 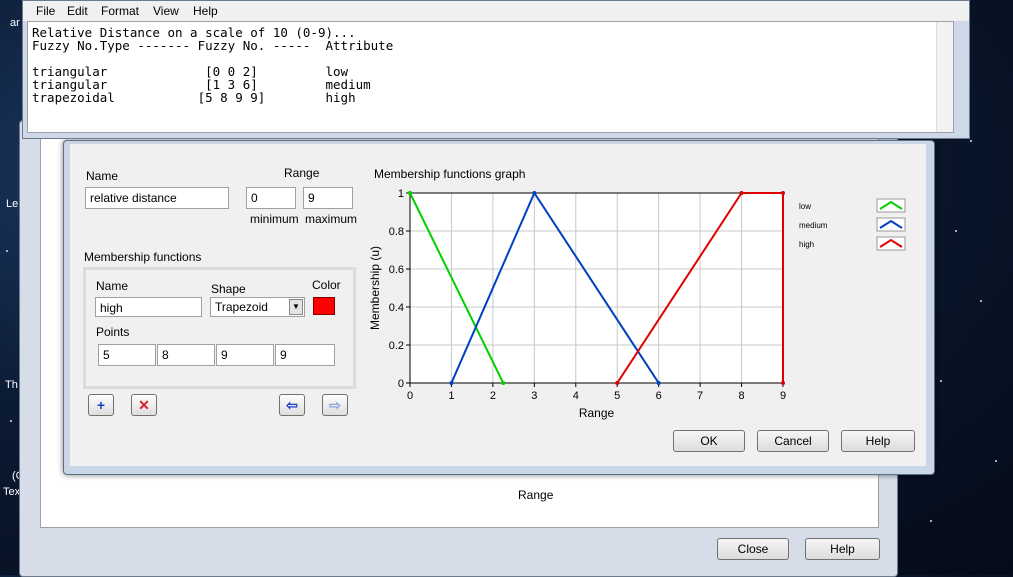 What do you see at coordinates (659, 396) in the screenshot?
I see `x-tick-label: 6` at bounding box center [659, 396].